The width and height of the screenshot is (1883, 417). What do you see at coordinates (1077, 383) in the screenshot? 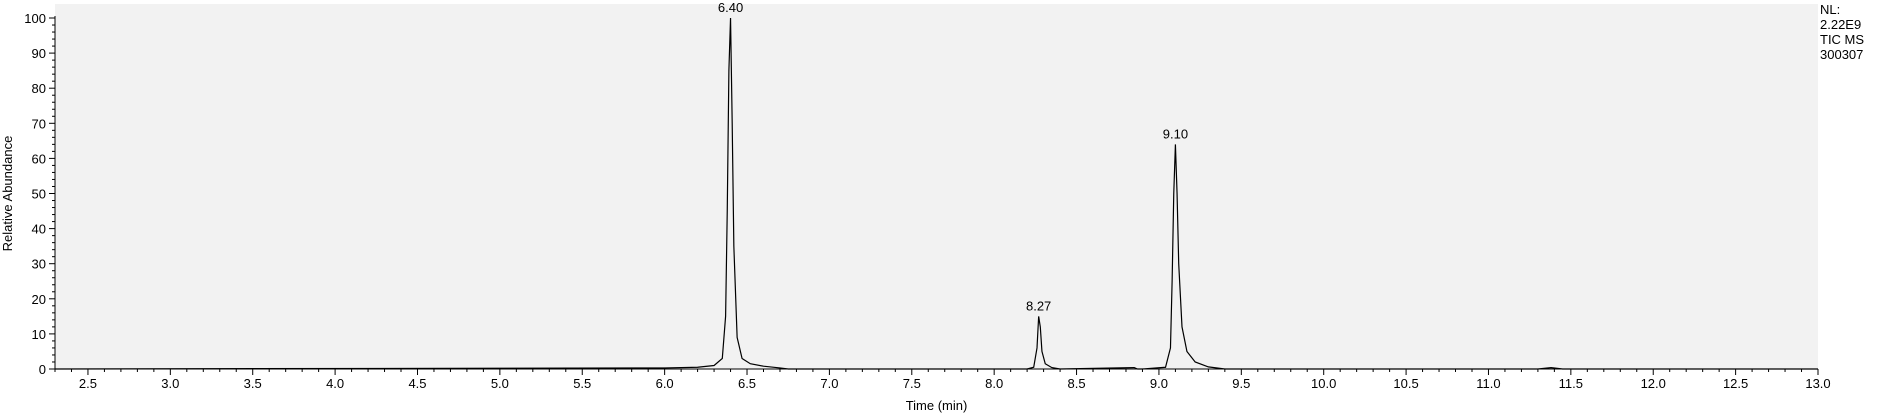
I see `x-tick-label: 8.5` at bounding box center [1077, 383].